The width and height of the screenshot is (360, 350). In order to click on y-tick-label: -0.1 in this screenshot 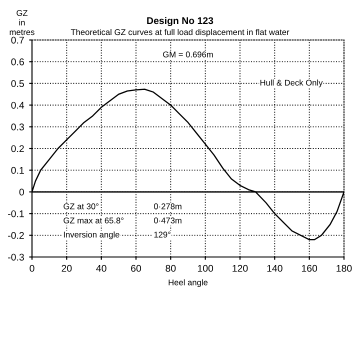, I will do `click(16, 214)`.